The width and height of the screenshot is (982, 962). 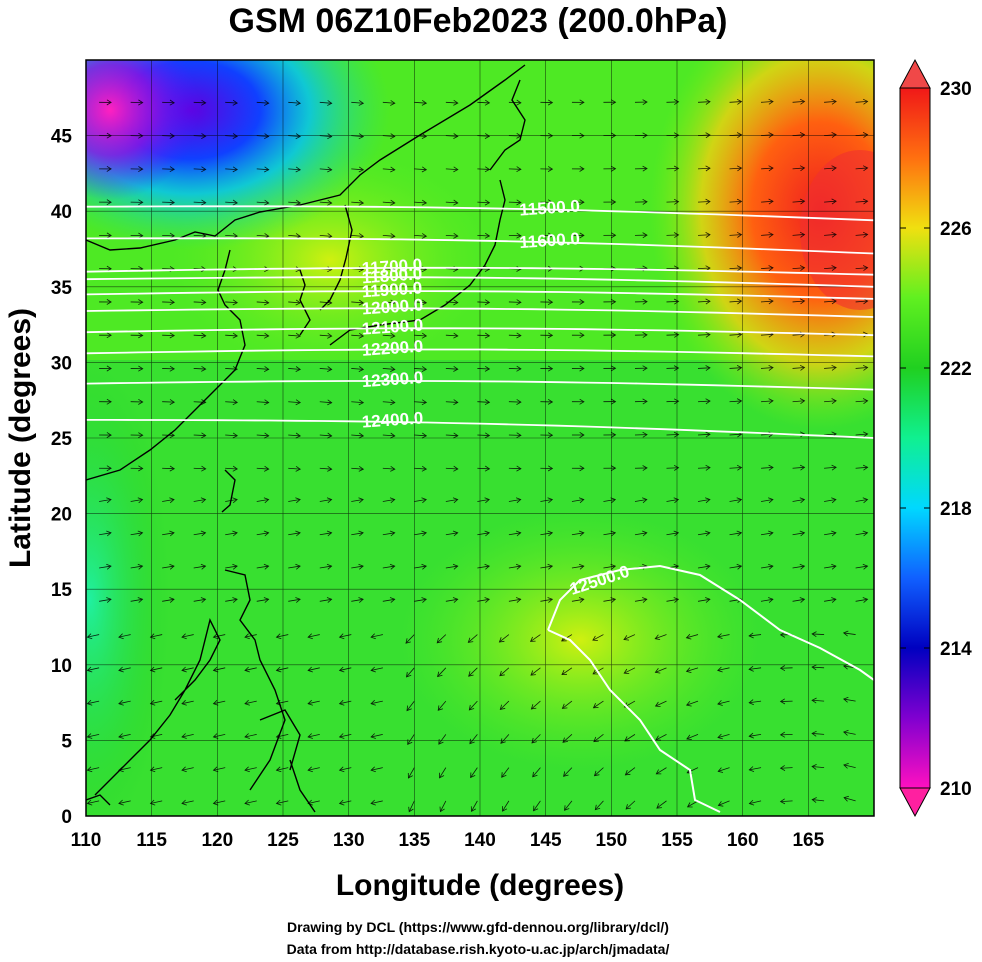 I want to click on colorbar-upper-arrow, so click(x=915, y=73).